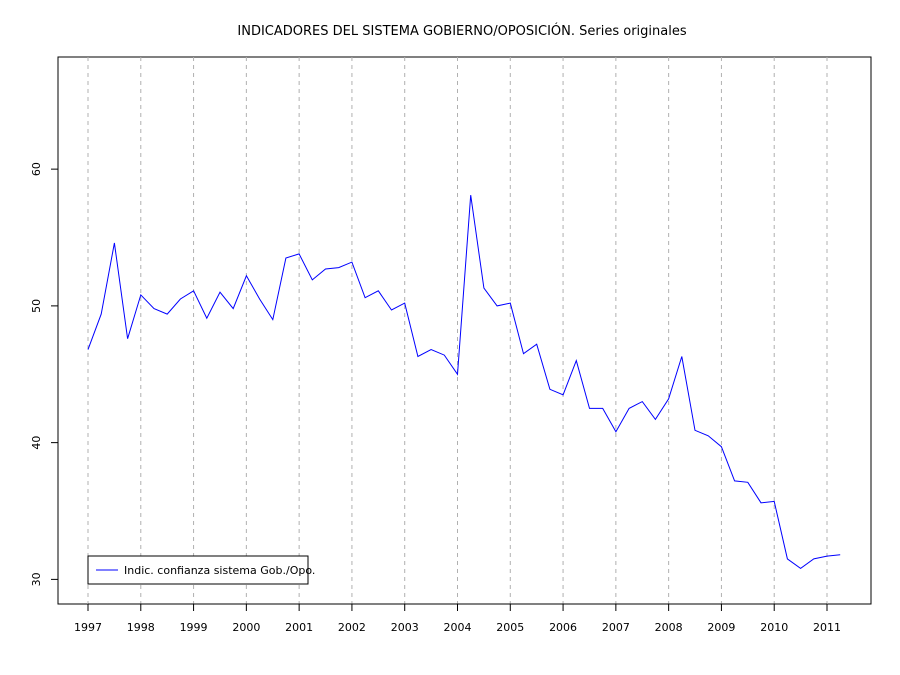  Describe the element at coordinates (194, 627) in the screenshot. I see `x-tick-label-1999: 1999` at that location.